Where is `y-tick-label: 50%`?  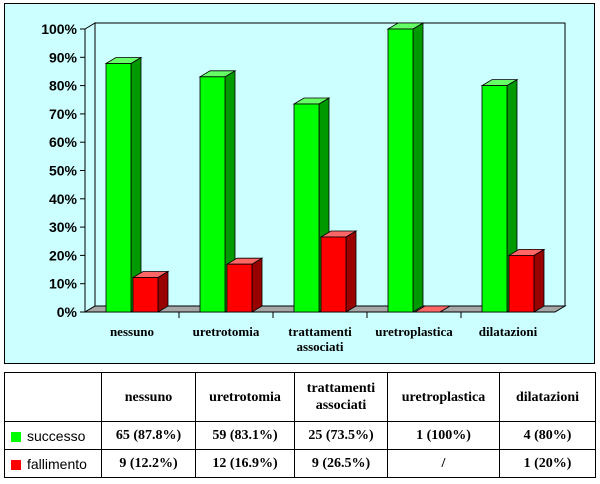 y-tick-label: 50% is located at coordinates (63, 171).